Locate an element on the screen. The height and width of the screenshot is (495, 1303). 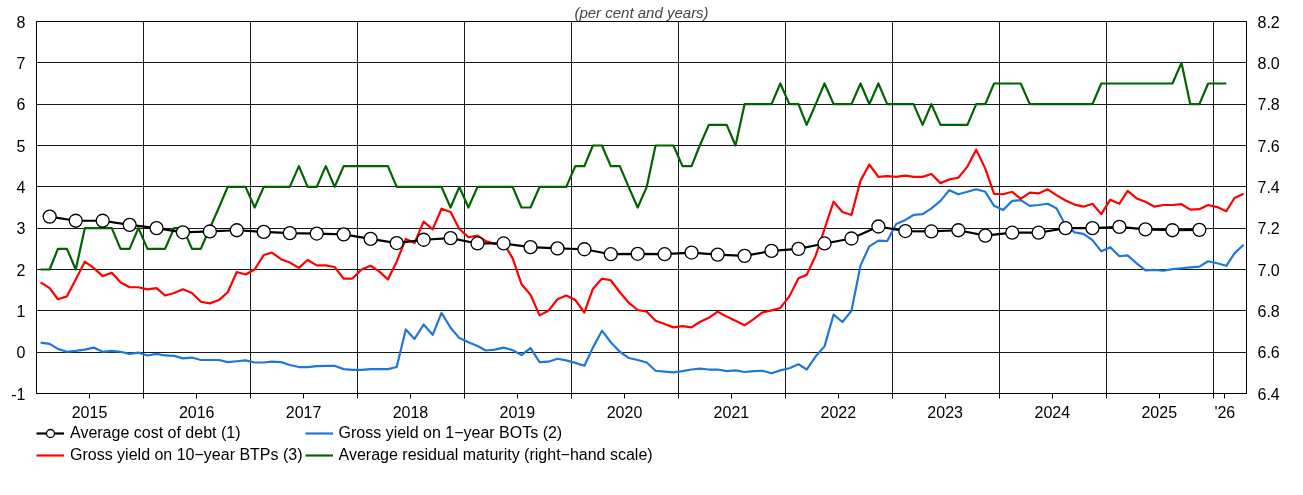
chart-subtitle: (per cent and years) is located at coordinates (641, 12).